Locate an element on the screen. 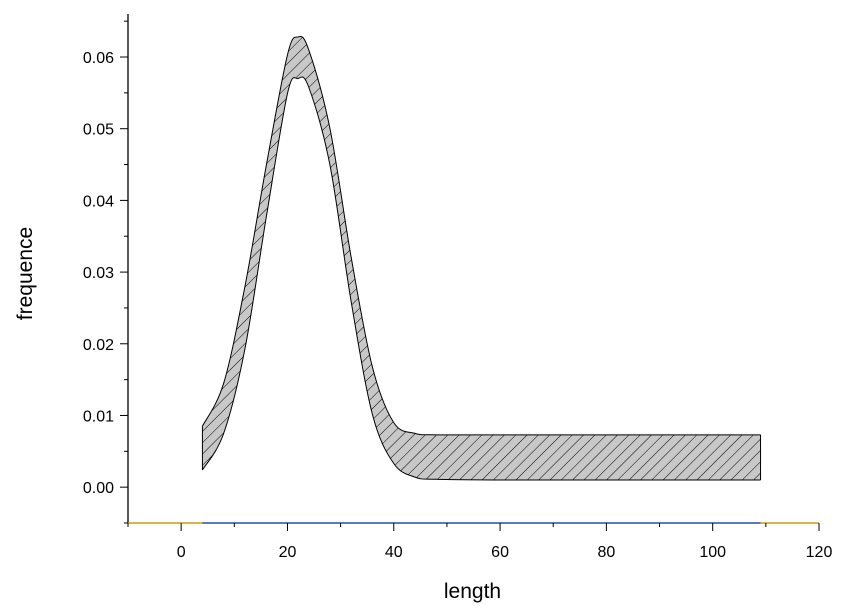  y-tick-label: 0.03 is located at coordinates (98, 273).